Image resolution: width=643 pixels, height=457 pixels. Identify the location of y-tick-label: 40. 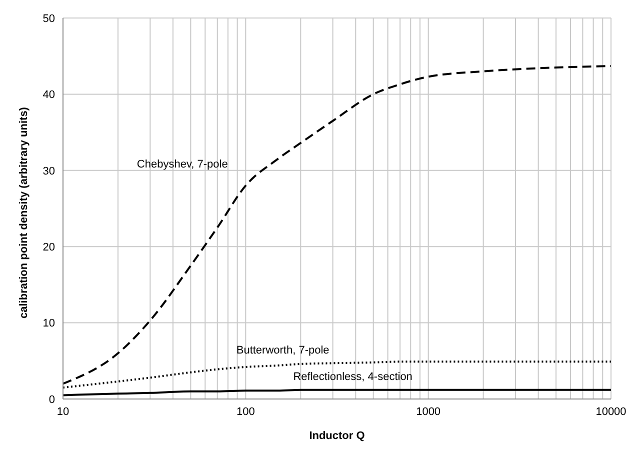
(48, 95).